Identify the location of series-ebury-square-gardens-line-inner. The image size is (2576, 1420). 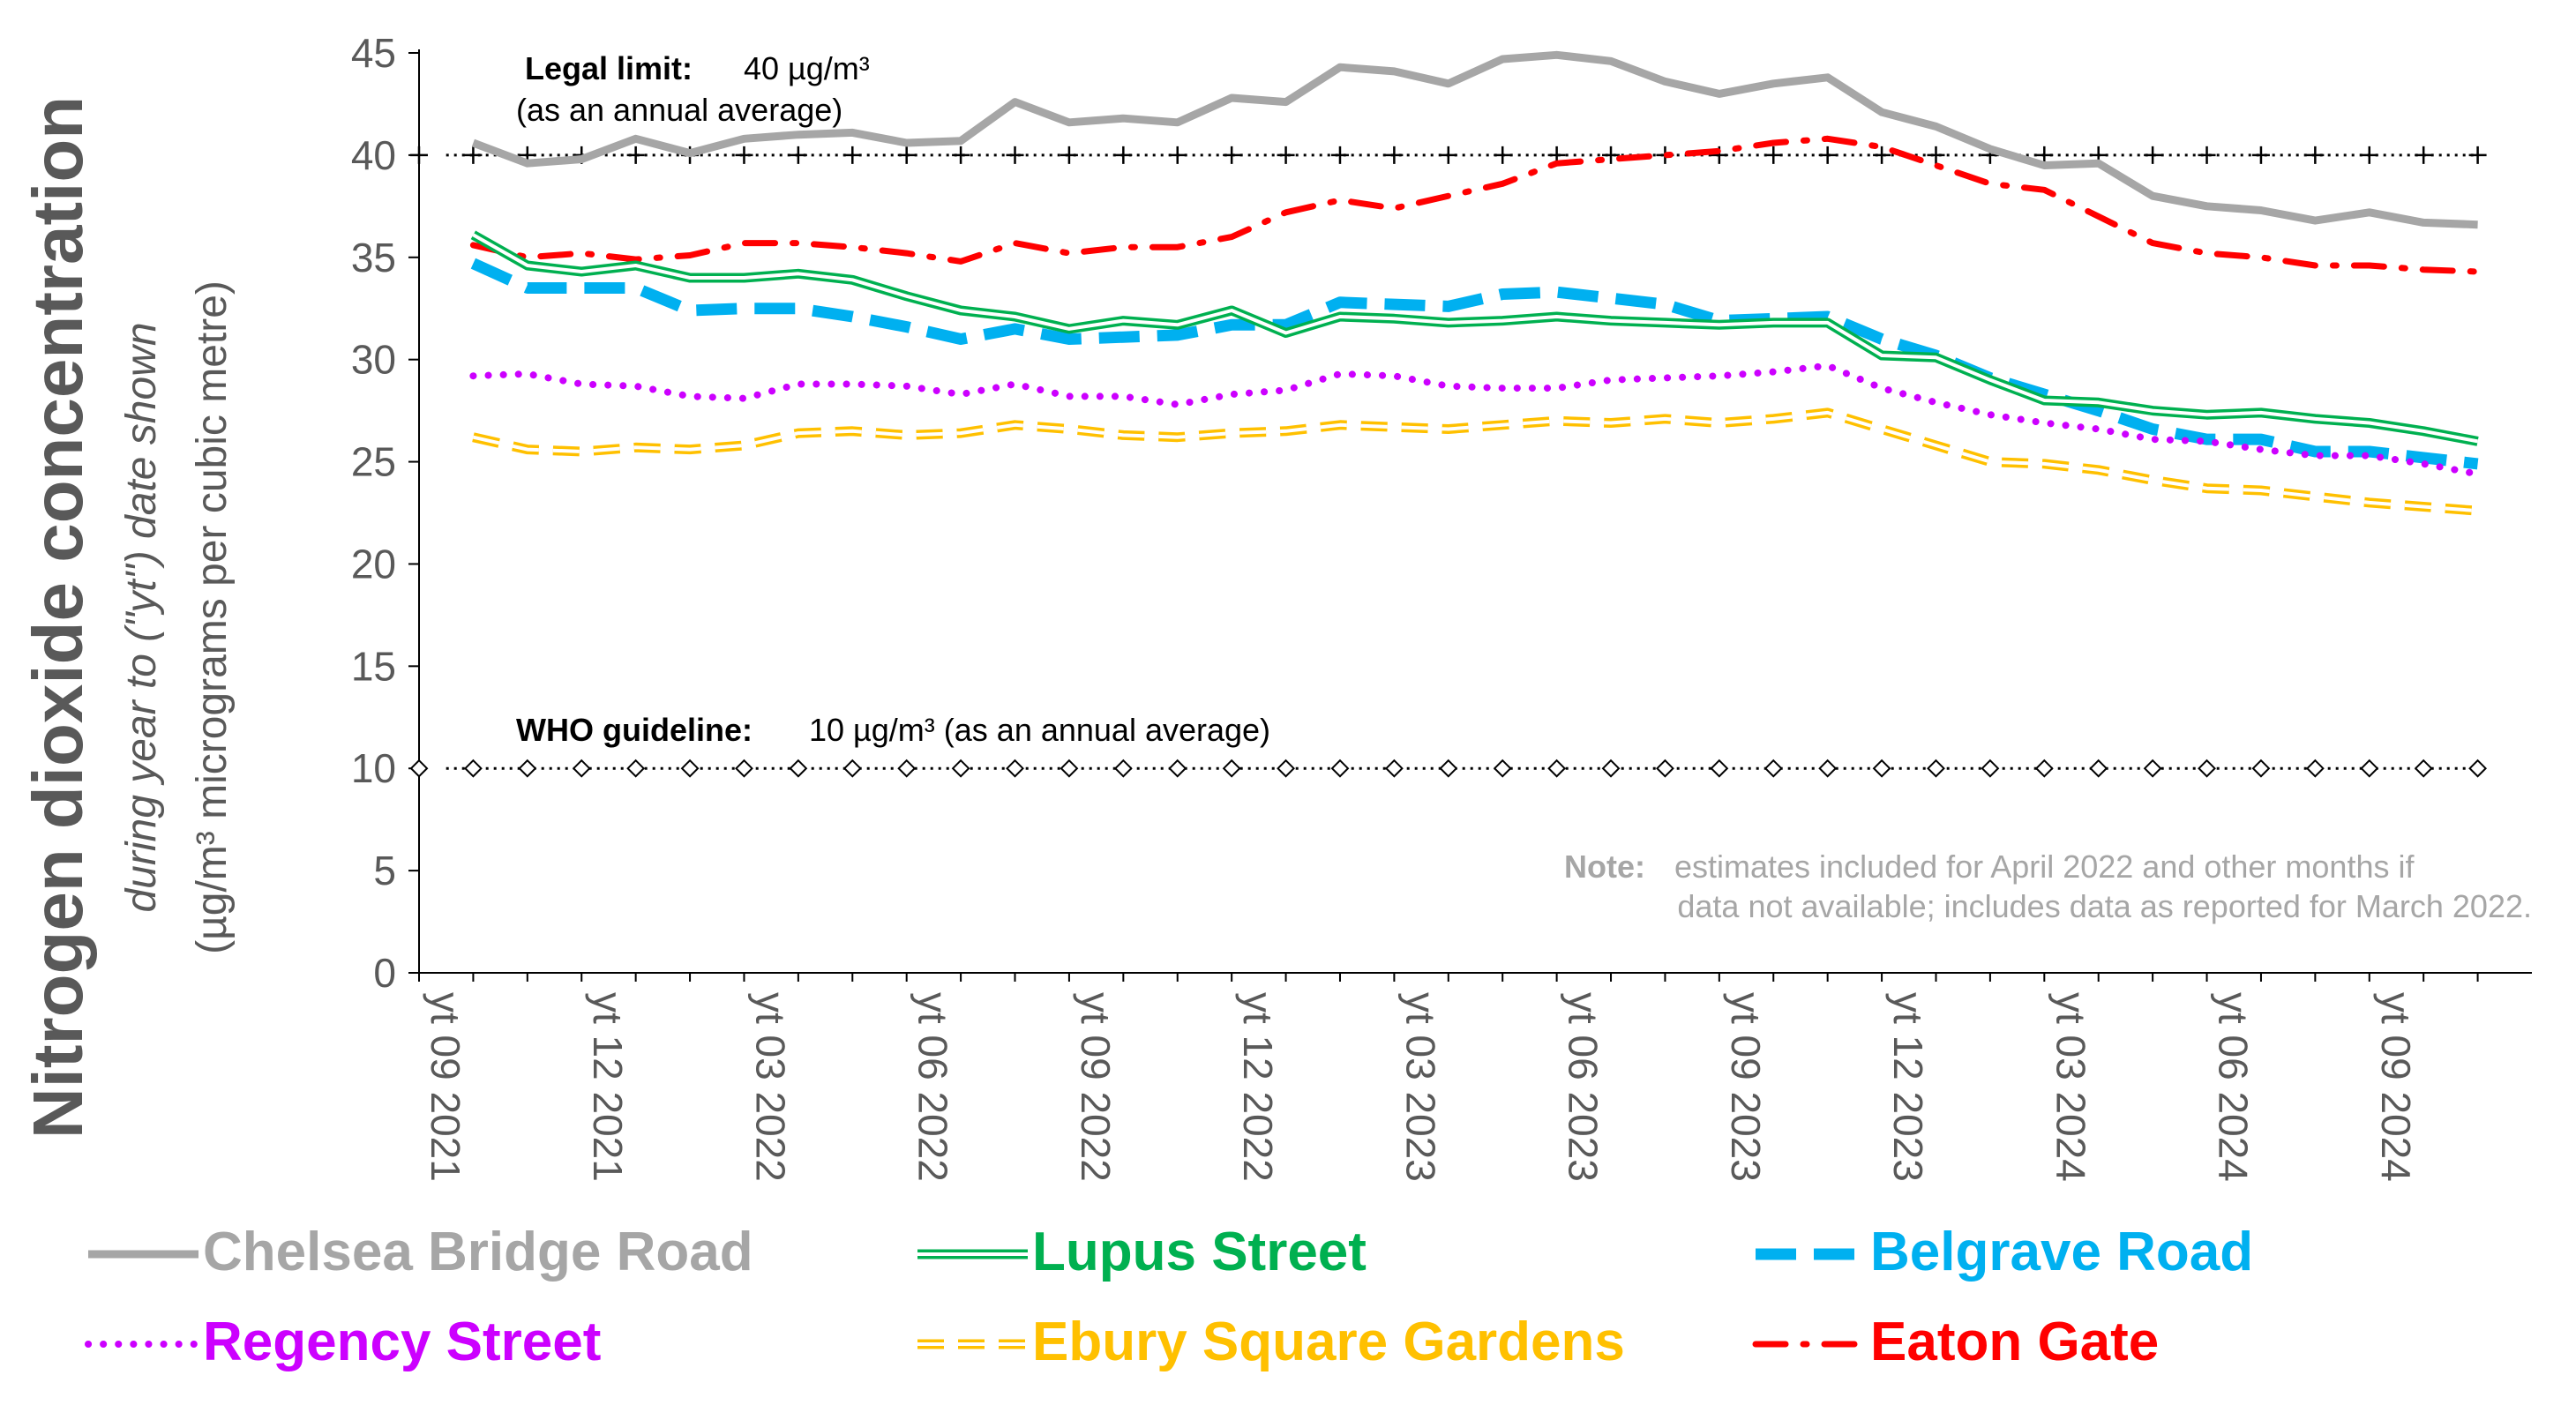
(1475, 461).